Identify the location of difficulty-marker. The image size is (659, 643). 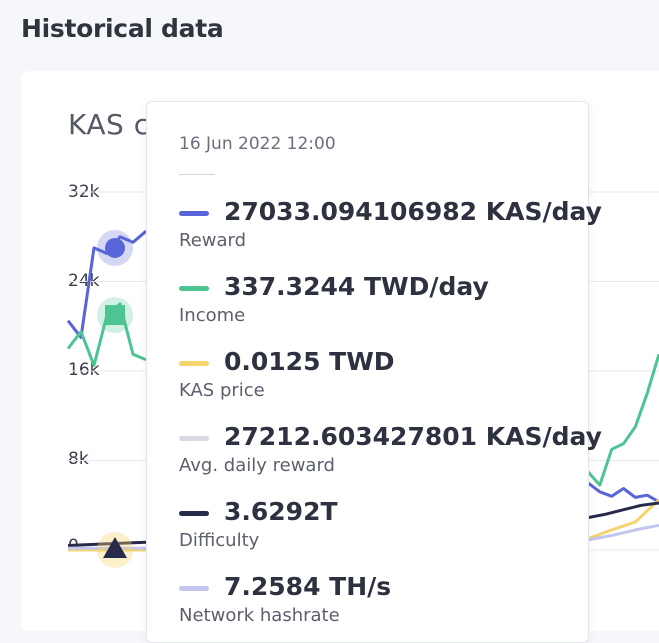
(115, 547).